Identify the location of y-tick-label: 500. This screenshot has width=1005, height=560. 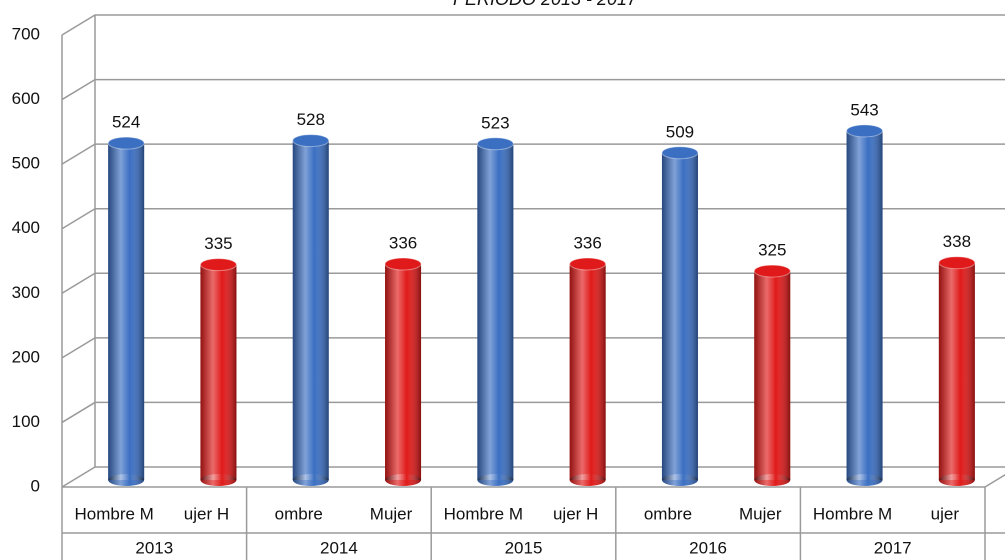
(26, 163).